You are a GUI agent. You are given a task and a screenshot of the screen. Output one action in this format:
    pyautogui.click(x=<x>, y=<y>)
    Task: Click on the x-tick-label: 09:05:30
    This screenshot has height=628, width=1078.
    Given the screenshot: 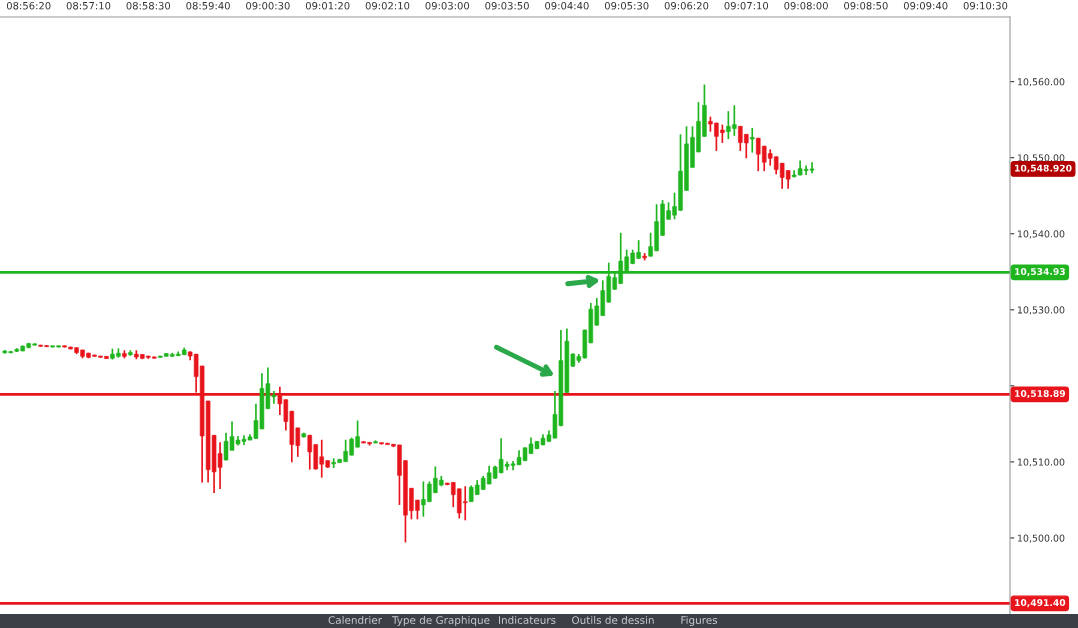 What is the action you would take?
    pyautogui.click(x=626, y=5)
    